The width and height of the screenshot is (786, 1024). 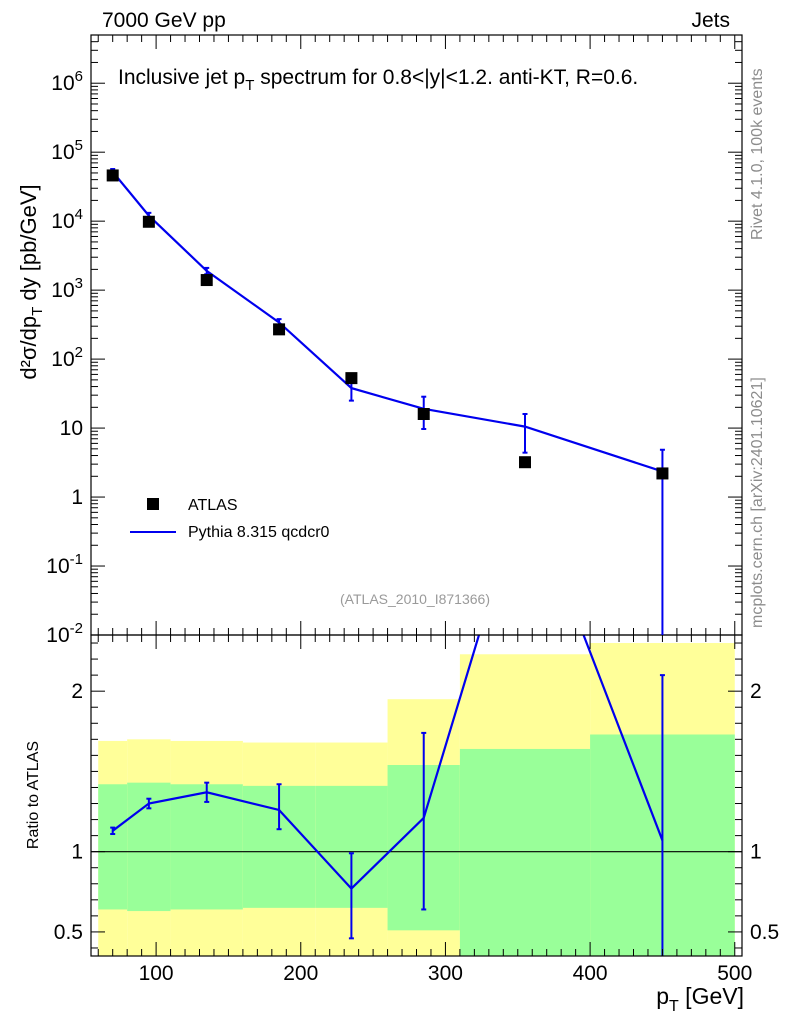 What do you see at coordinates (756, 691) in the screenshot?
I see `ratio-y-tick-label-right: 2` at bounding box center [756, 691].